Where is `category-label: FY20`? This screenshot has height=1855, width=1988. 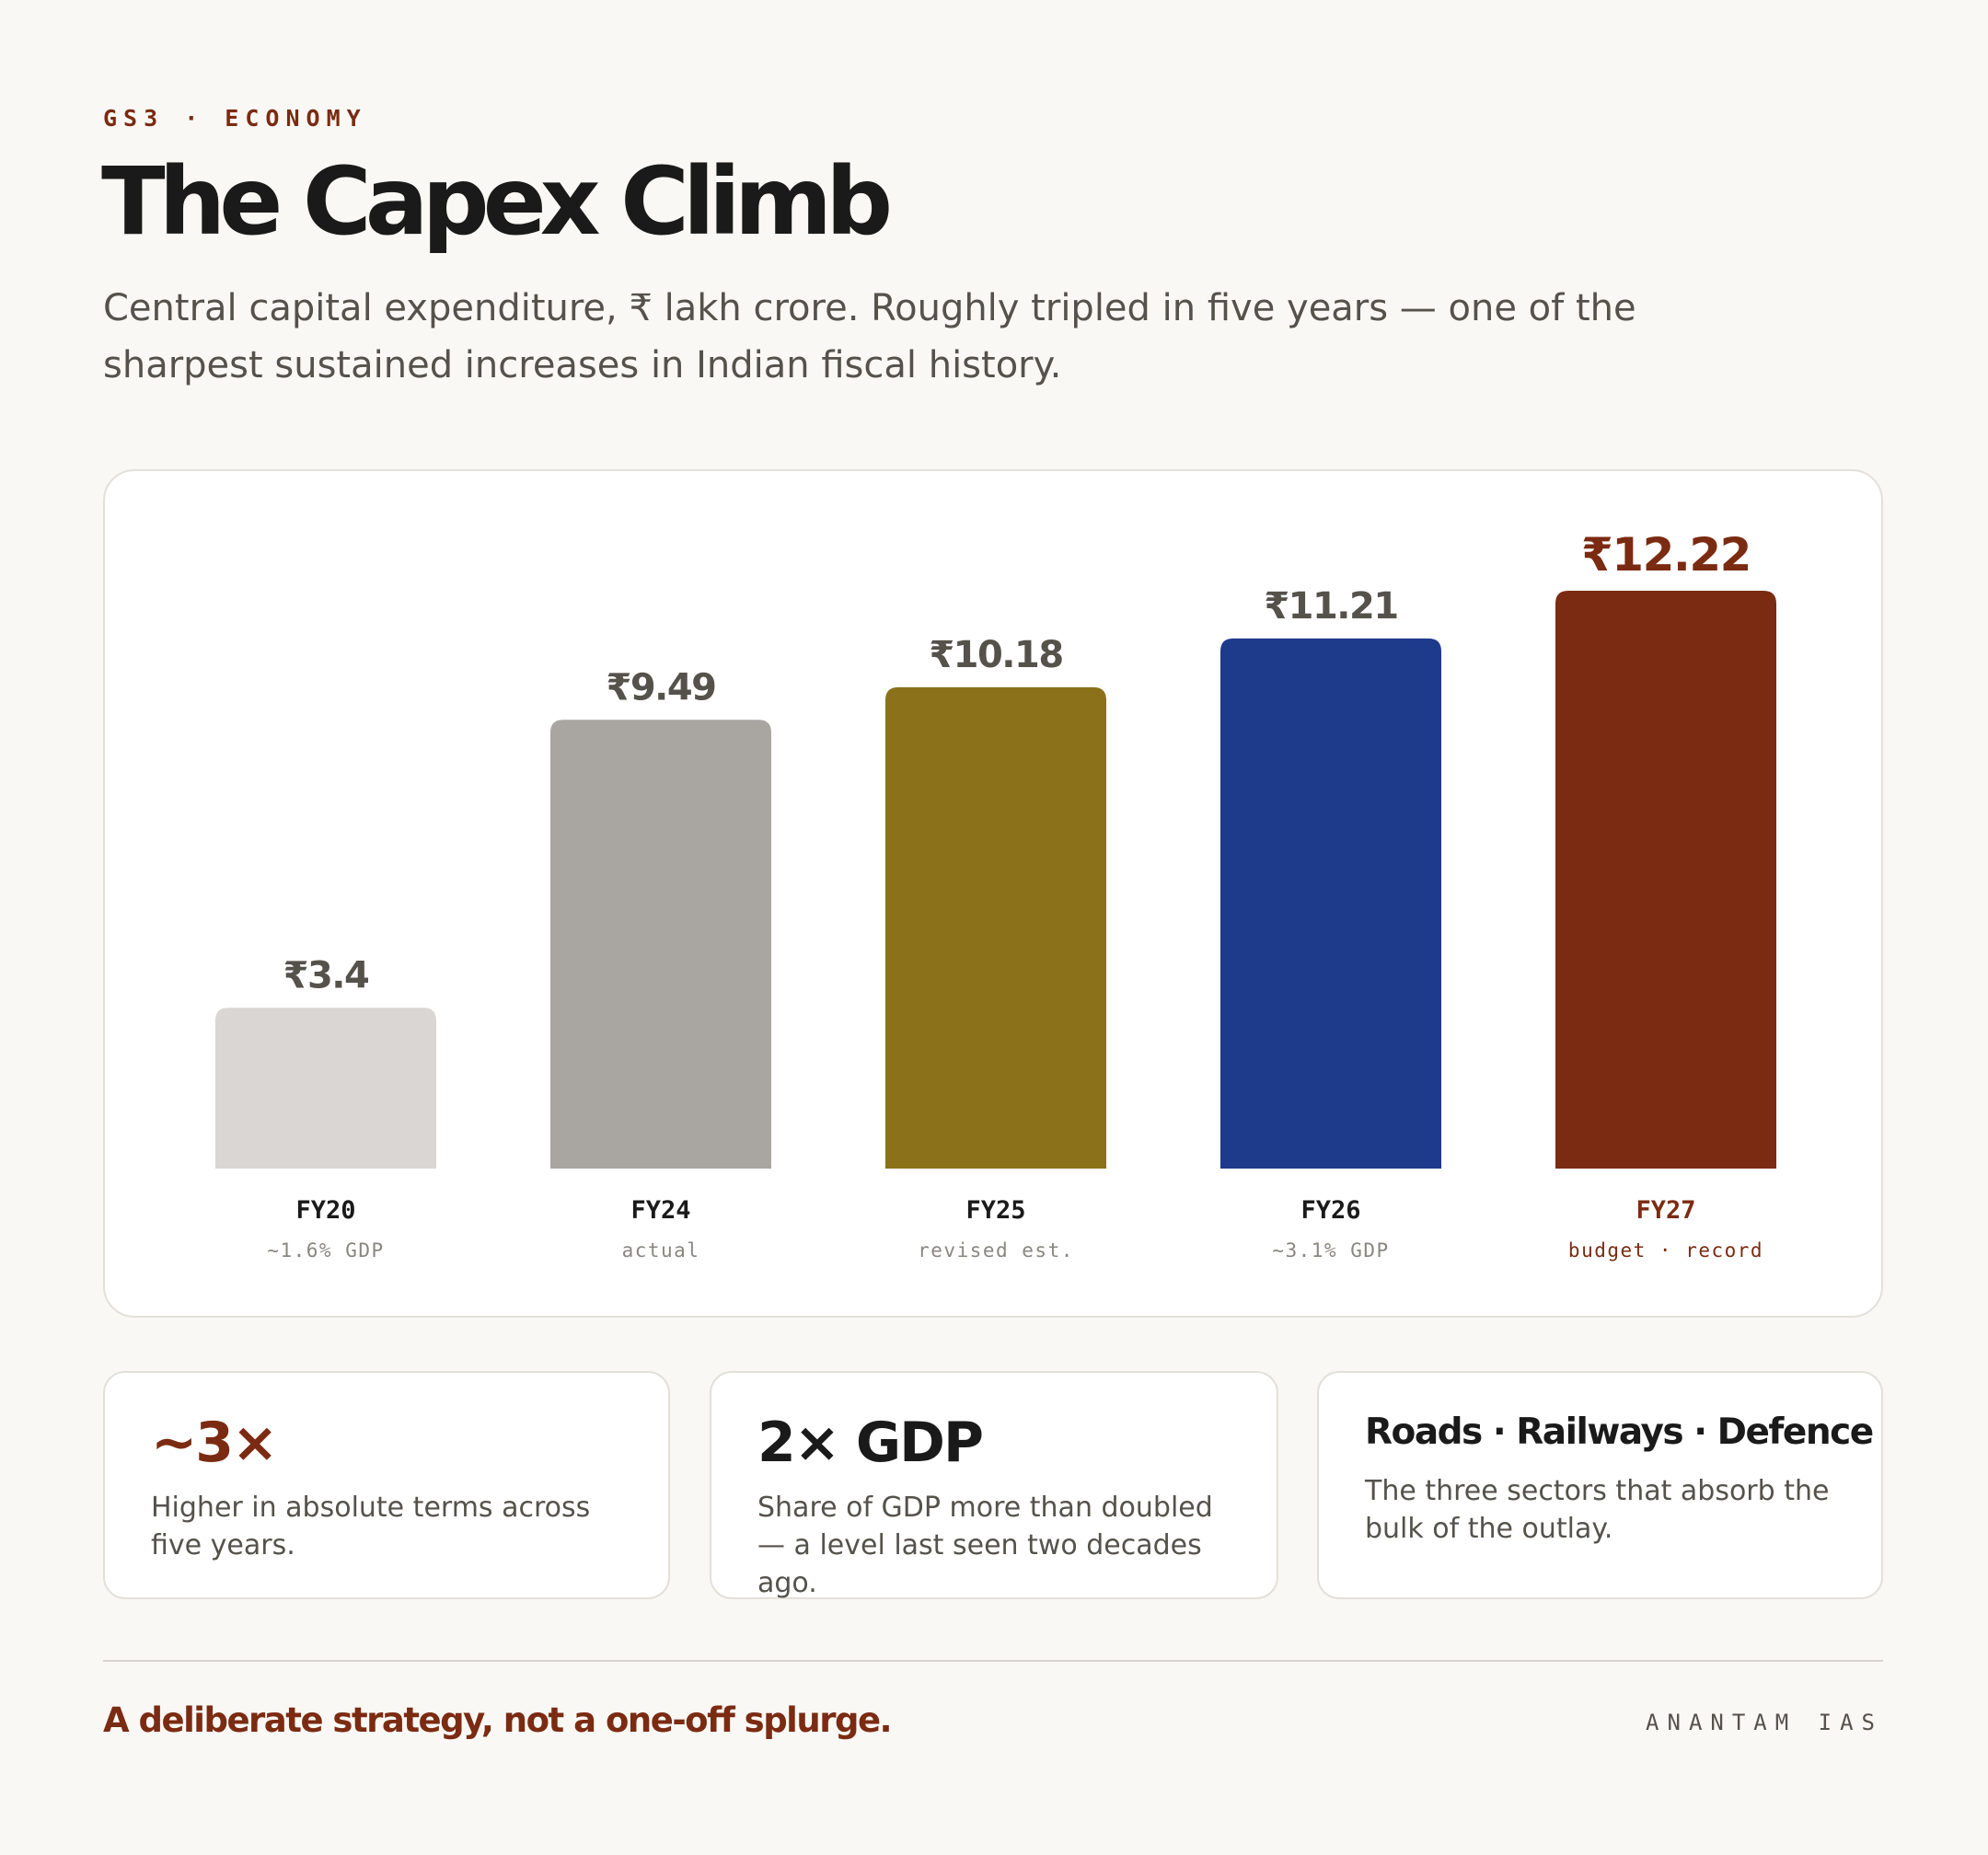 category-label: FY20 is located at coordinates (325, 1210).